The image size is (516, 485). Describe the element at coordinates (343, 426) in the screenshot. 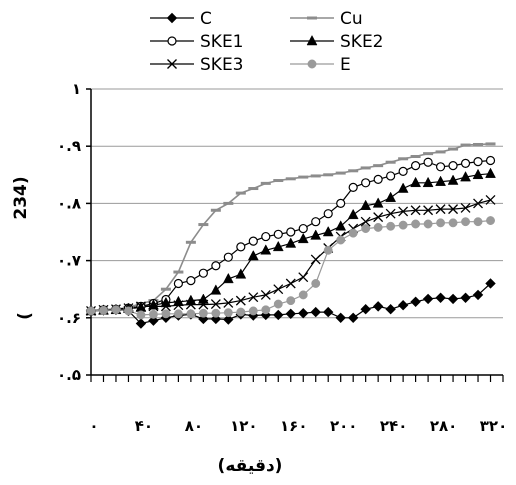

I see `x-tick-label: ۲۰۰` at that location.